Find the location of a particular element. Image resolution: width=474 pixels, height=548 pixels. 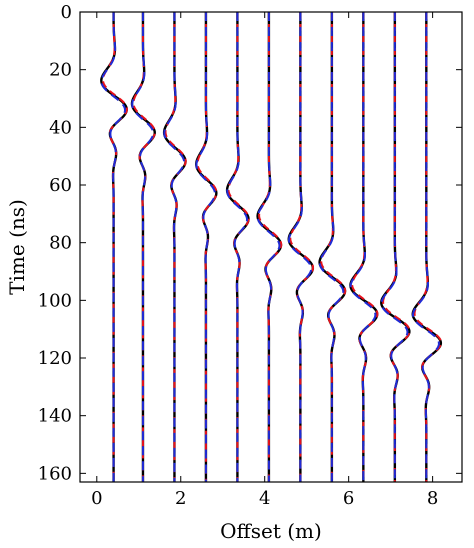

y-tick-label: 140 is located at coordinates (55, 416).